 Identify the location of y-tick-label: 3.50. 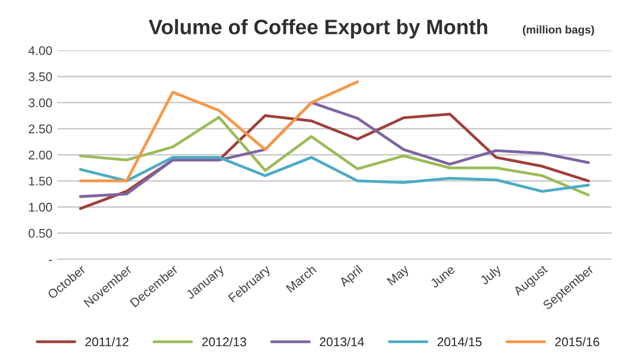
(40, 77).